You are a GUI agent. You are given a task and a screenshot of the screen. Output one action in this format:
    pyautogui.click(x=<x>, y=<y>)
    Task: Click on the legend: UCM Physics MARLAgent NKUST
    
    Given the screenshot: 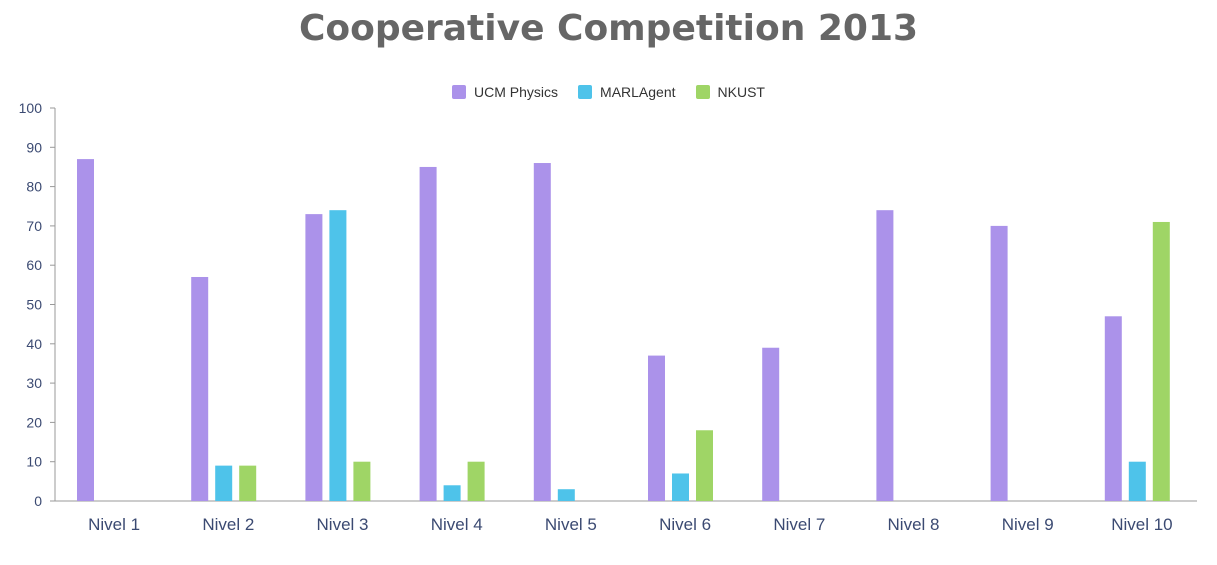 What is the action you would take?
    pyautogui.click(x=608, y=92)
    